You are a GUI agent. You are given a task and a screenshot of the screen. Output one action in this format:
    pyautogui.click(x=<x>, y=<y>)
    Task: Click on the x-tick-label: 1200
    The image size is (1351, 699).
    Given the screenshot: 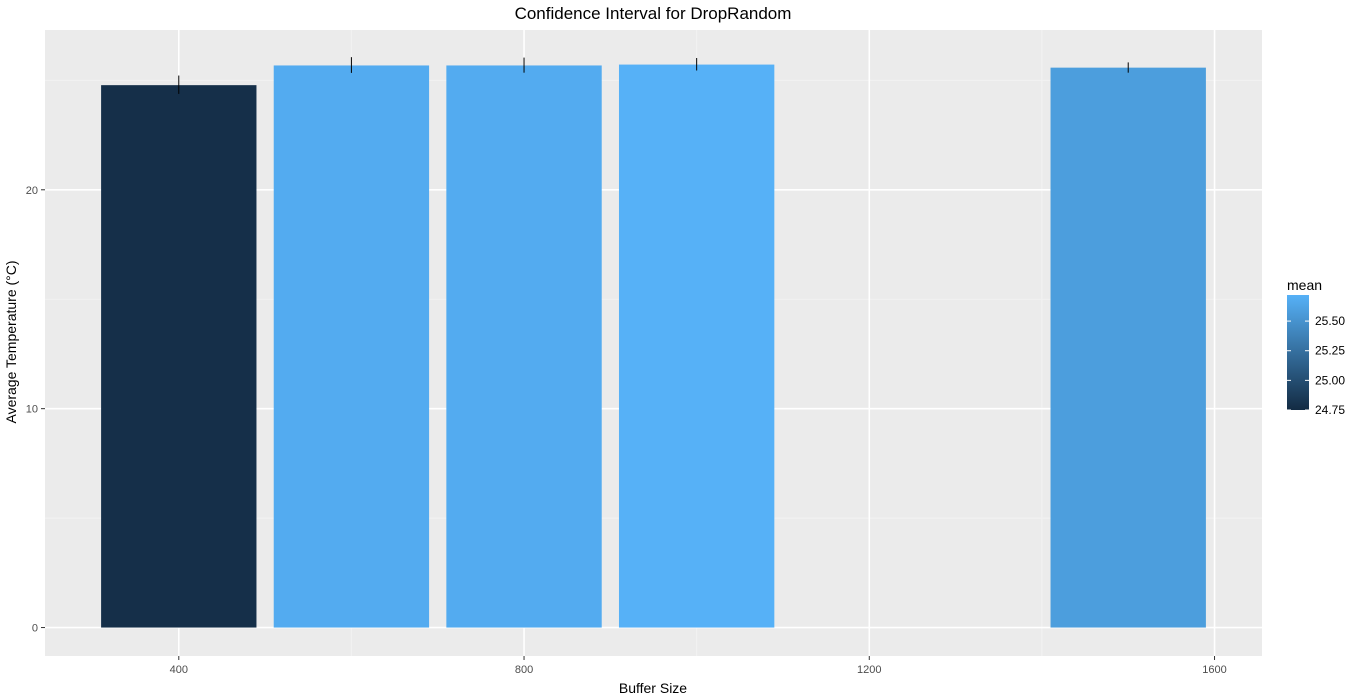 What is the action you would take?
    pyautogui.click(x=869, y=670)
    